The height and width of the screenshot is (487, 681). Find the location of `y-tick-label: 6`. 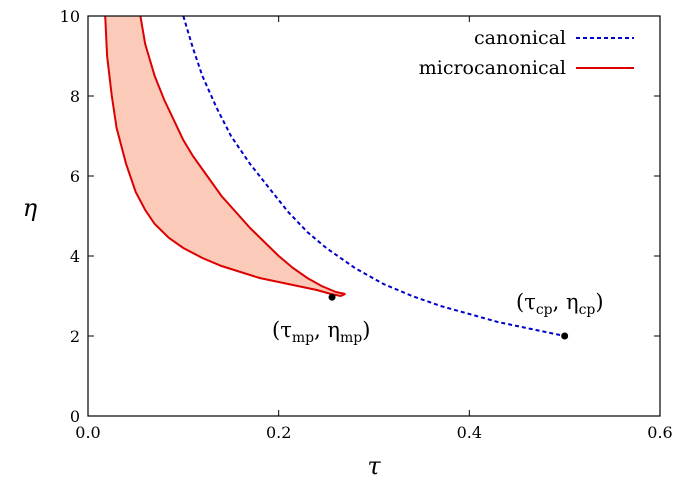

y-tick-label: 6 is located at coordinates (75, 176).